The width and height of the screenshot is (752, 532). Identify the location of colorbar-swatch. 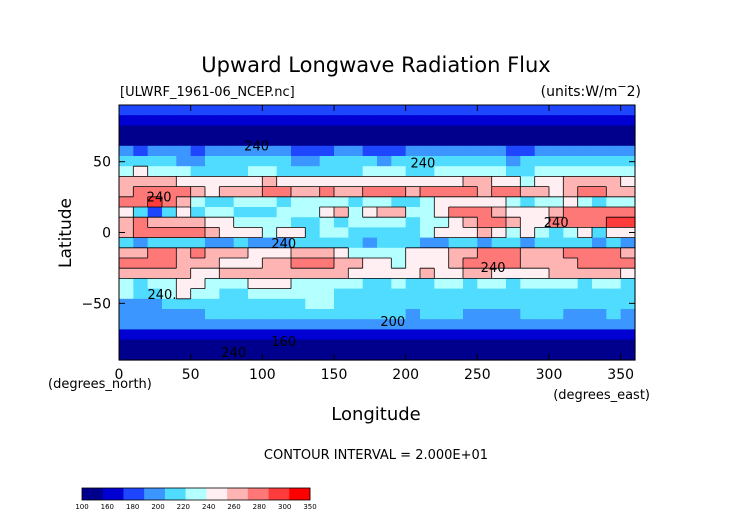
(217, 494).